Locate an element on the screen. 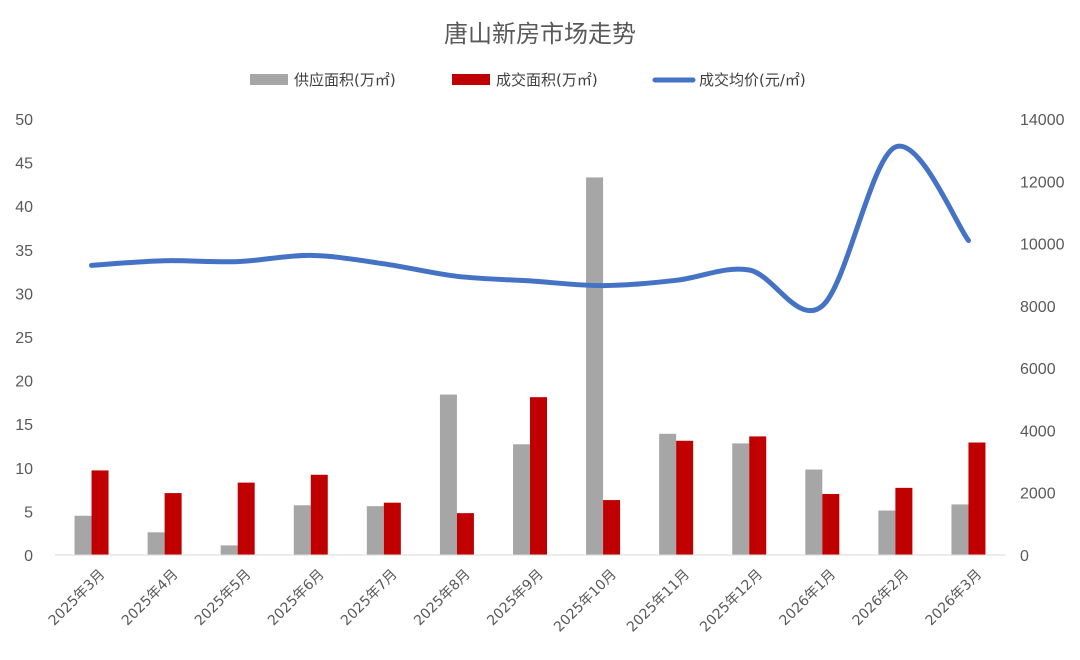 Image resolution: width=1080 pixels, height=660 pixels. y-axis-left: 0 5 10 15 20 25 30 35 40 45 50 is located at coordinates (24, 338).